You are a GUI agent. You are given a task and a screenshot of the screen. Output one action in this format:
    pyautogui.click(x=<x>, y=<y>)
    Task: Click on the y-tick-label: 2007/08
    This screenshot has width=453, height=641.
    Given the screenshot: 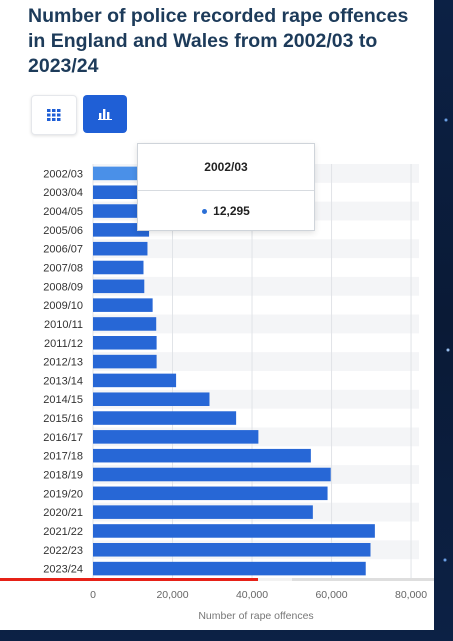 What is the action you would take?
    pyautogui.click(x=63, y=269)
    